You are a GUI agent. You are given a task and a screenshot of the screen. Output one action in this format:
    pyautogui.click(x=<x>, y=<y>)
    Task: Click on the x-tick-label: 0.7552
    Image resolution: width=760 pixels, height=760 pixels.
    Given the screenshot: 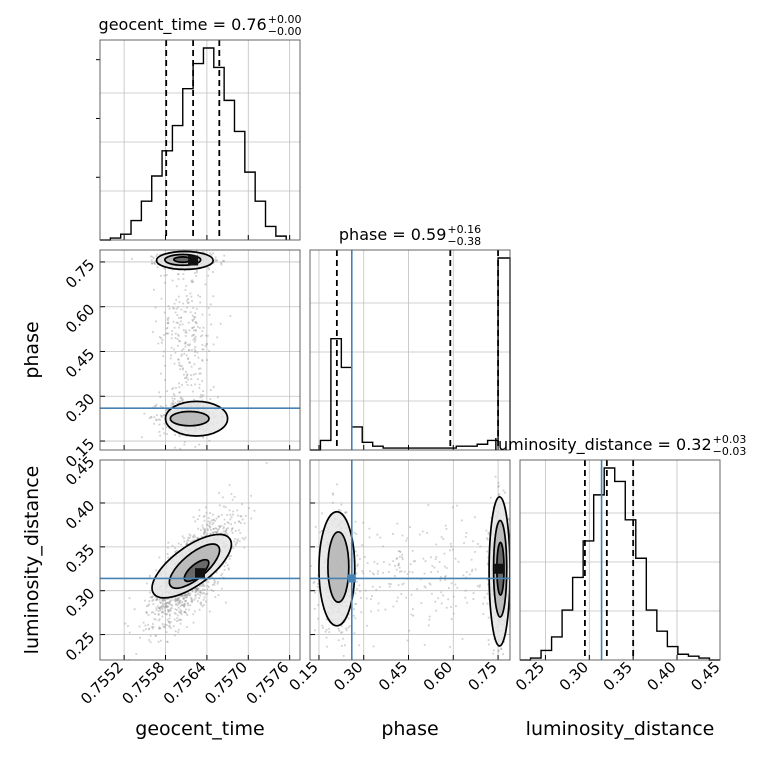 What is the action you would take?
    pyautogui.click(x=102, y=683)
    